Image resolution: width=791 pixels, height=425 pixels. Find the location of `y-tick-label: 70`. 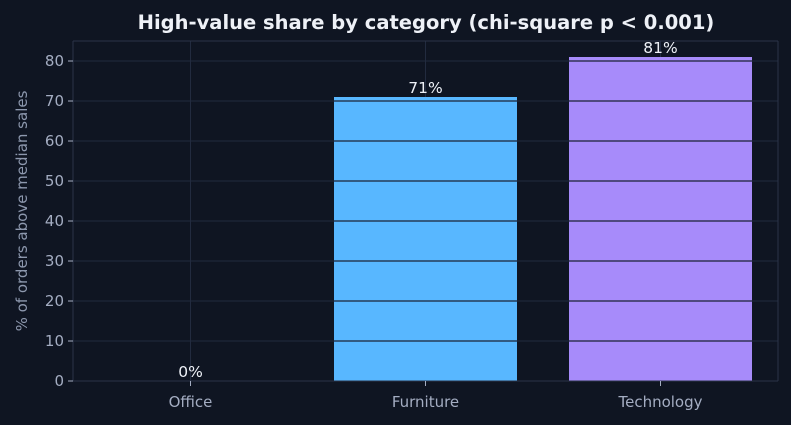

y-tick-label: 70 is located at coordinates (54, 101).